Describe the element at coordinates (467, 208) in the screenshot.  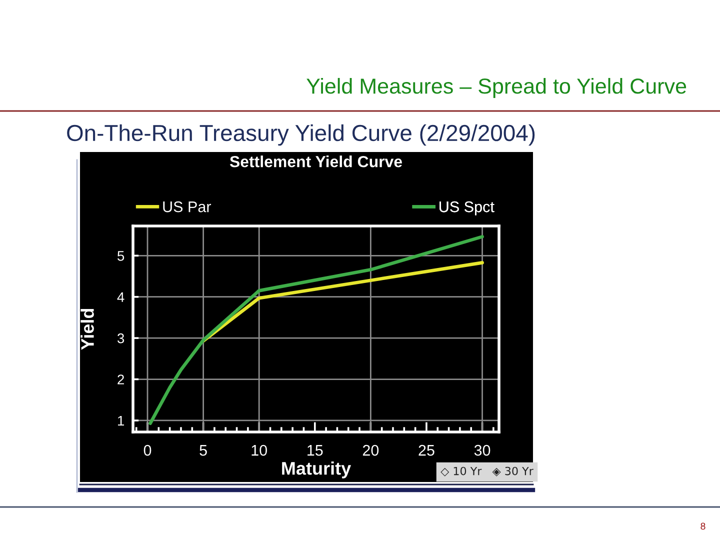
I see `legend-label: US Spct` at that location.